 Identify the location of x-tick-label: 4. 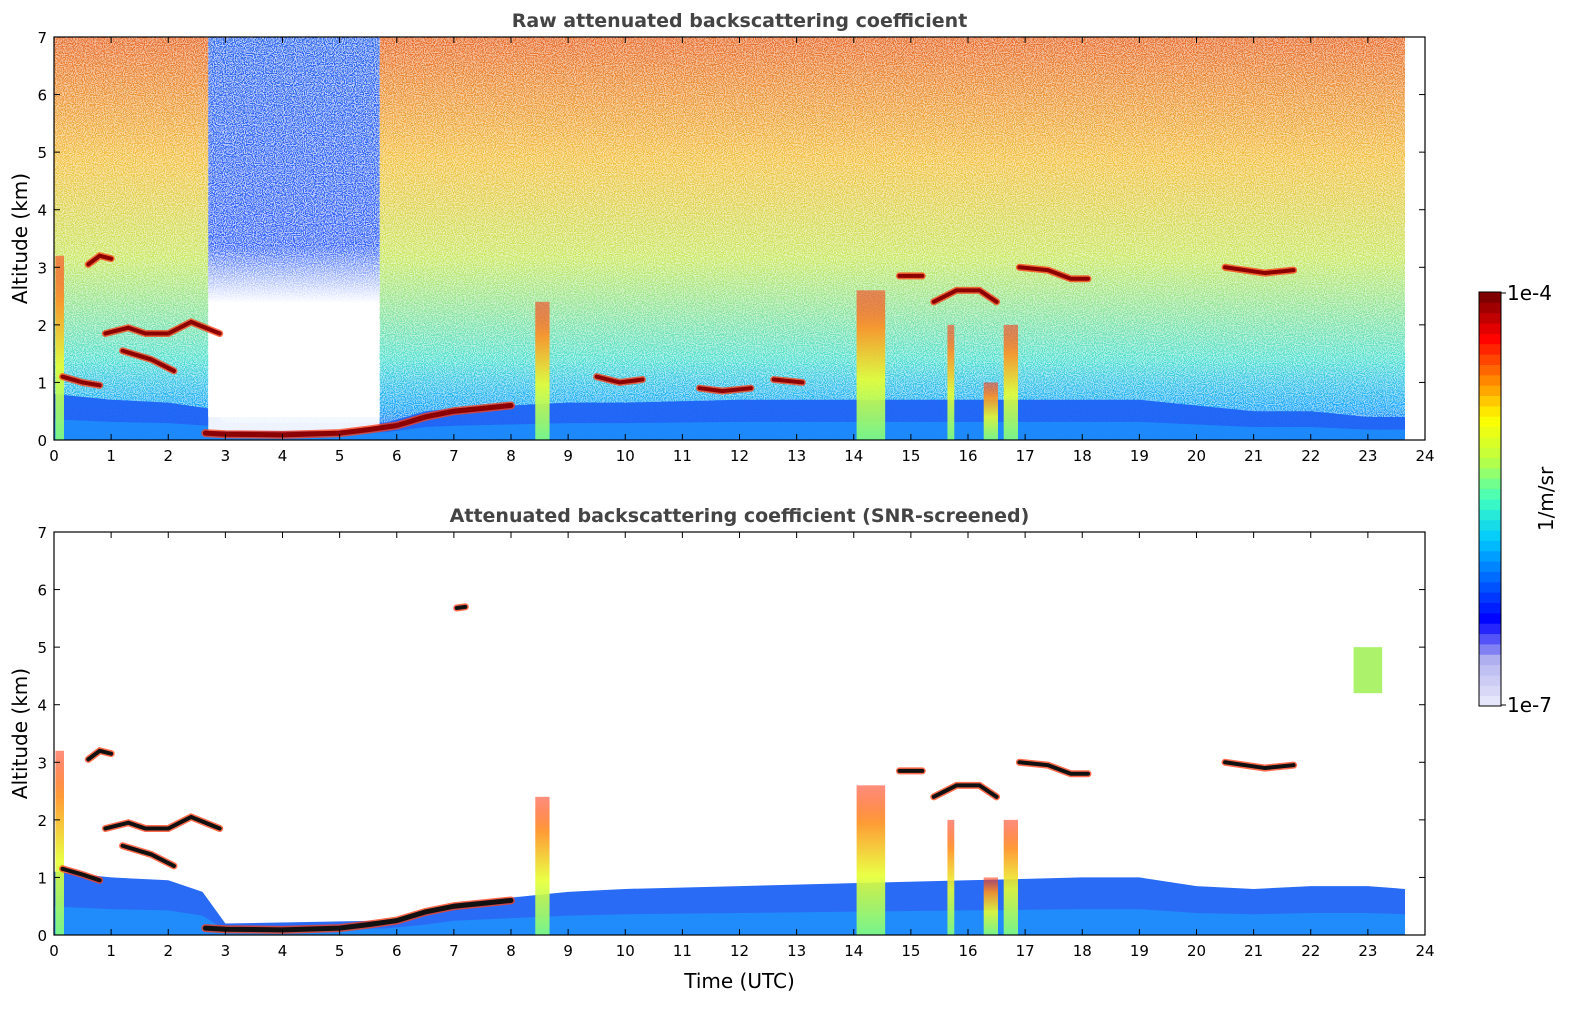
(283, 456).